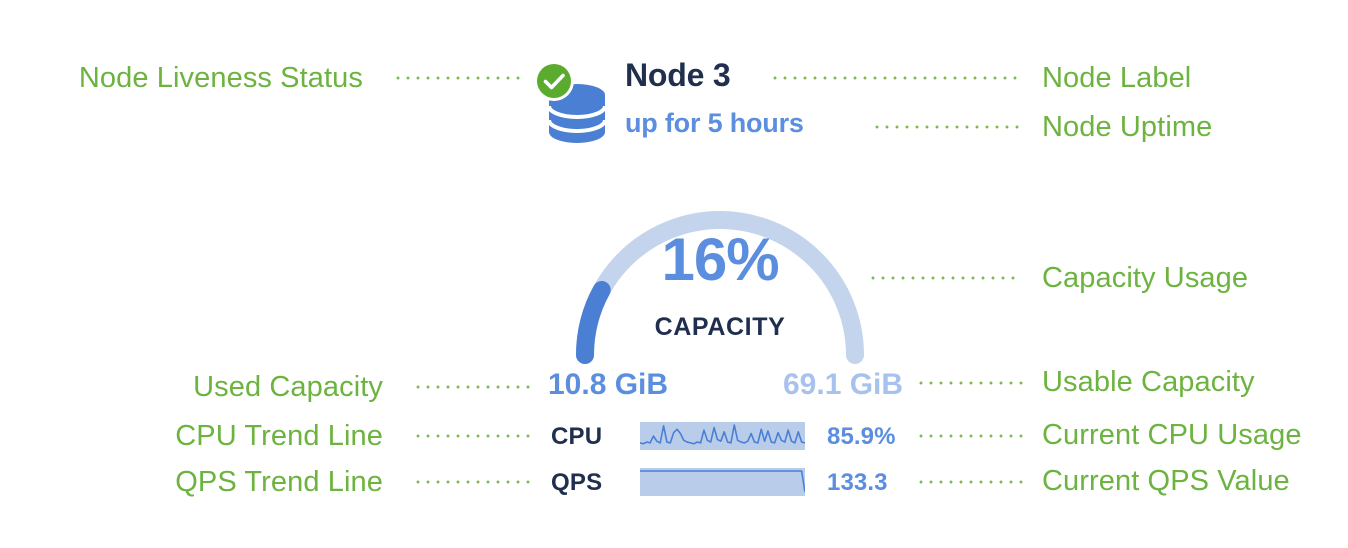  I want to click on usable-capacity-value: 69.1 GiB, so click(843, 384).